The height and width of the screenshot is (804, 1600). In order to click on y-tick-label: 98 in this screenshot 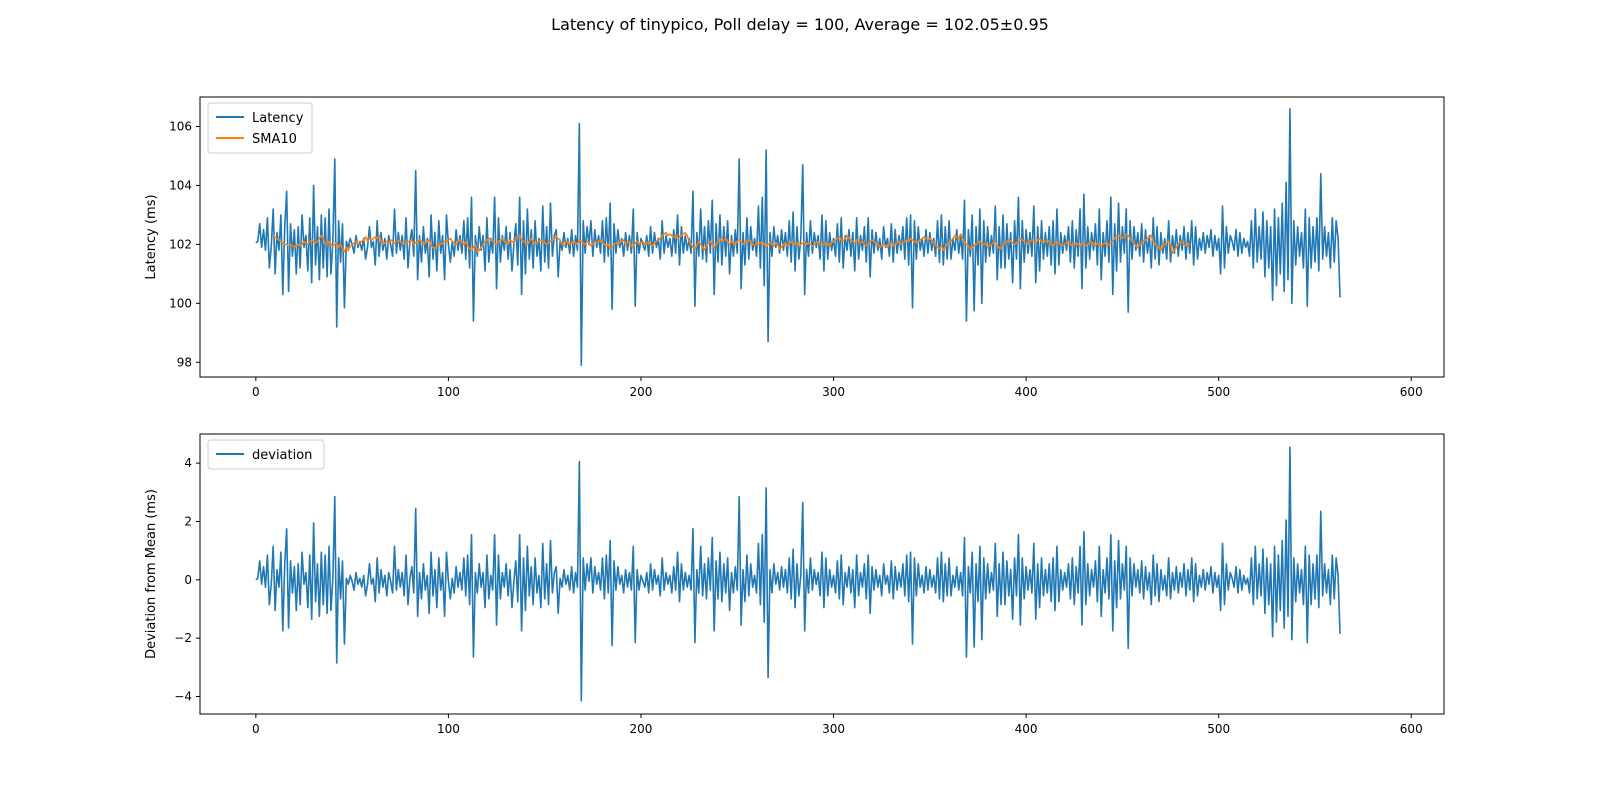, I will do `click(184, 362)`.